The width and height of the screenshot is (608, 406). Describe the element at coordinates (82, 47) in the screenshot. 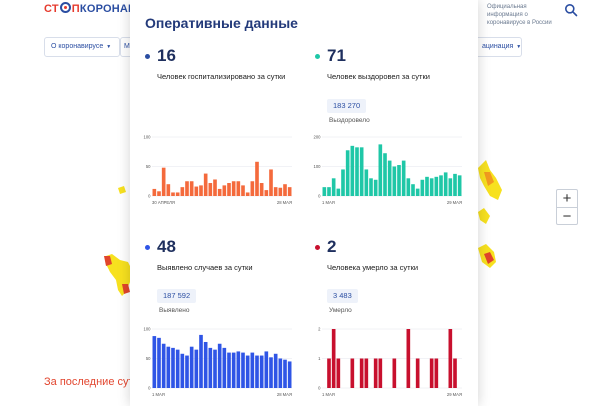

I see `nav-about-coronavirus: О коронавирусе ▼` at that location.